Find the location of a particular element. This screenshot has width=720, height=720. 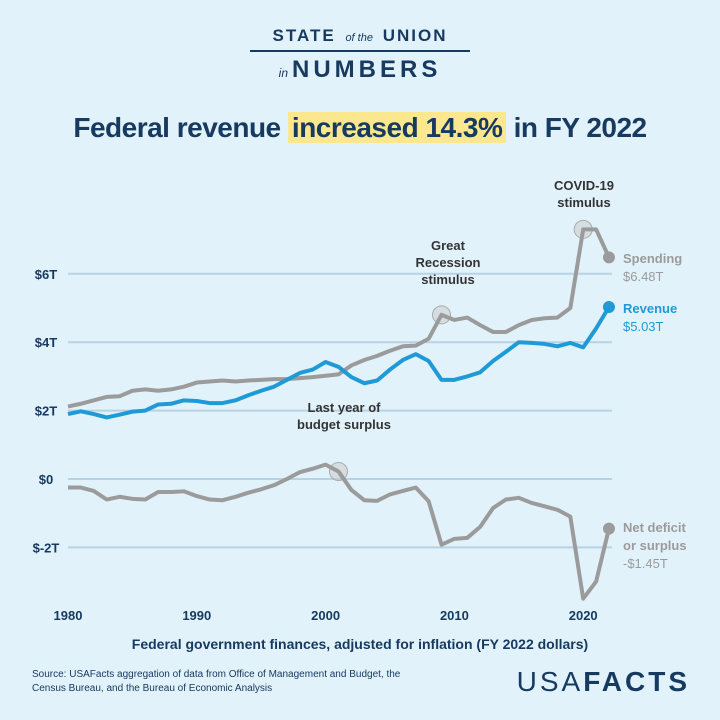

deficit-label-2: or surplus is located at coordinates (655, 545).